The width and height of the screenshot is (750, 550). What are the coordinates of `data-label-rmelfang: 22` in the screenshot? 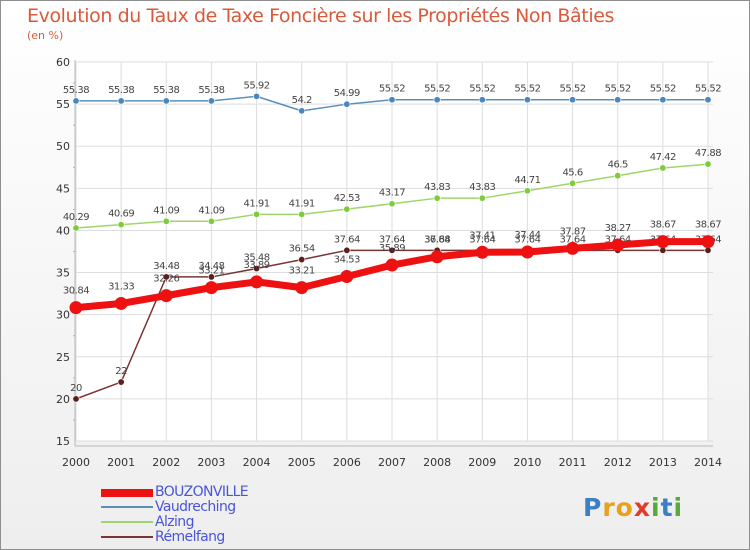 It's located at (121, 371).